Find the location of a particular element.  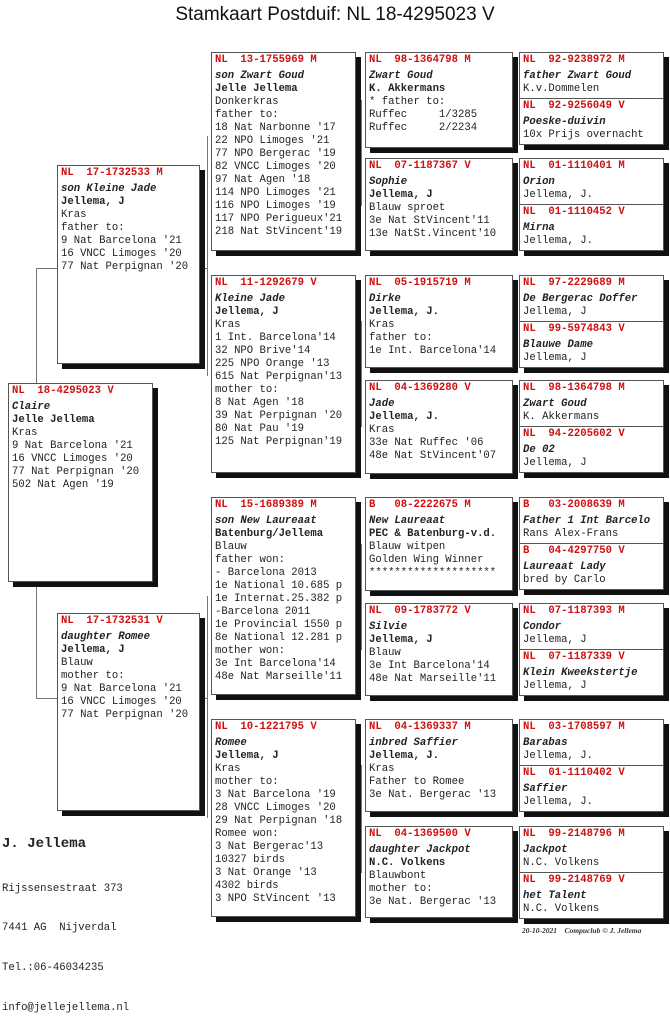

owner: K.v.Dommelen is located at coordinates (561, 89).